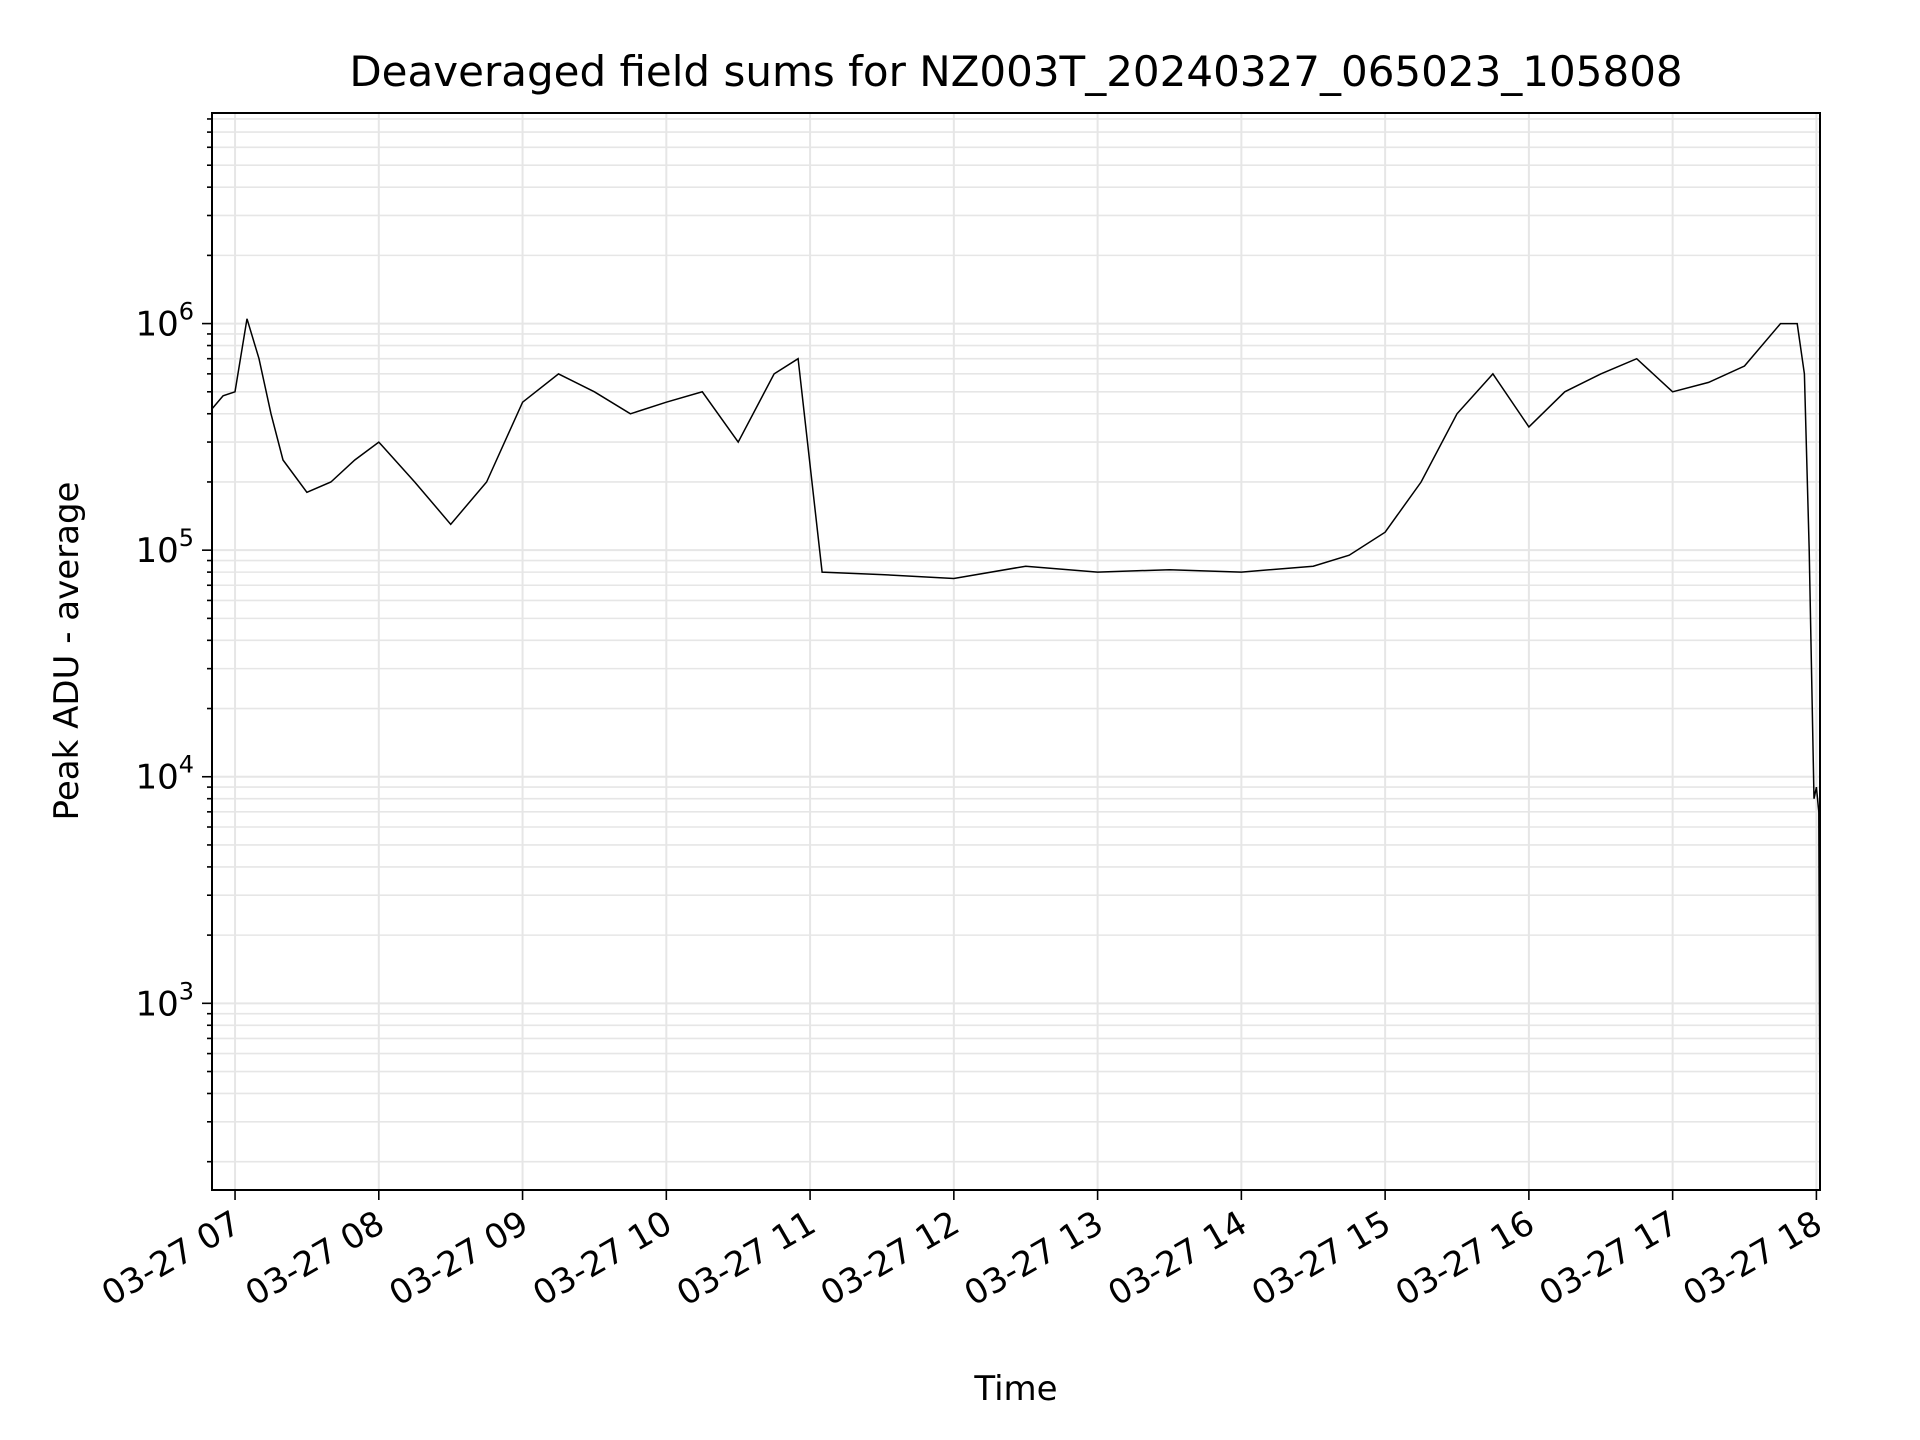 The width and height of the screenshot is (1920, 1440). I want to click on x-tick-label: 03-27 14, so click(1177, 1258).